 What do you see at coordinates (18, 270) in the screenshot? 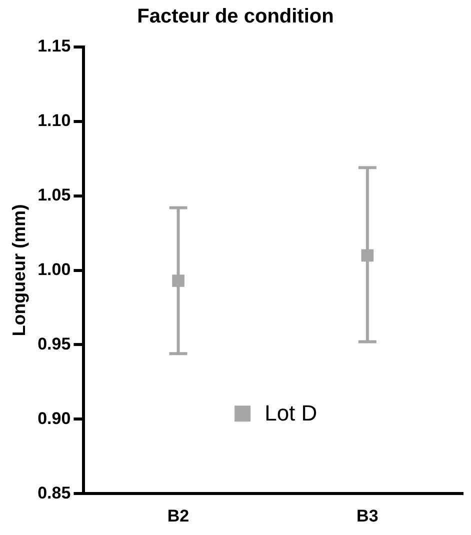
I see `y-axis-title: Longueur (mm)` at bounding box center [18, 270].